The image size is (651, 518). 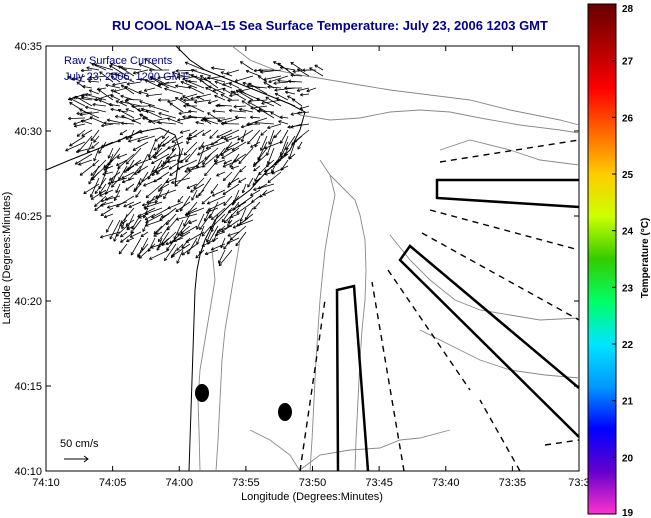 What do you see at coordinates (246, 483) in the screenshot?
I see `x-tick-label: 73:55` at bounding box center [246, 483].